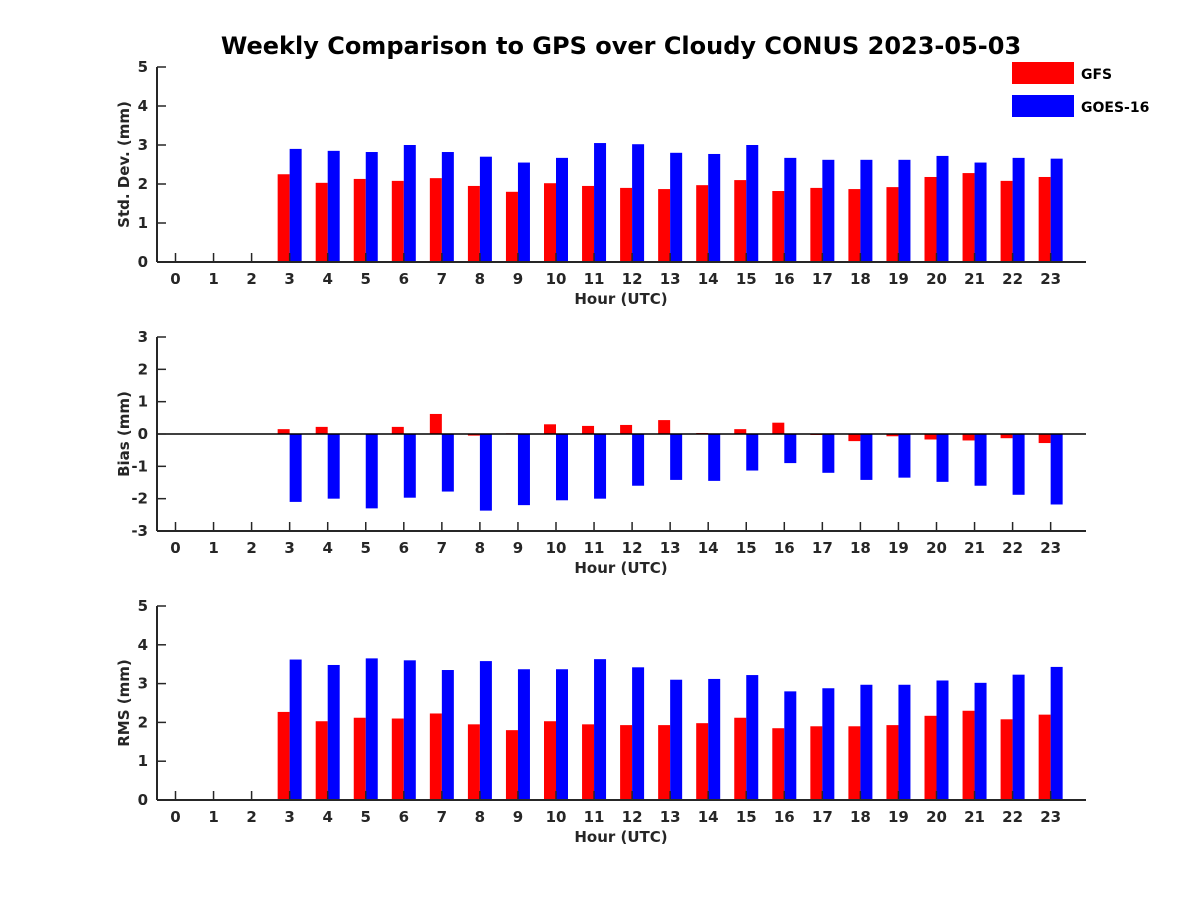 The image size is (1200, 900). I want to click on x-tick-label: 17, so click(822, 548).